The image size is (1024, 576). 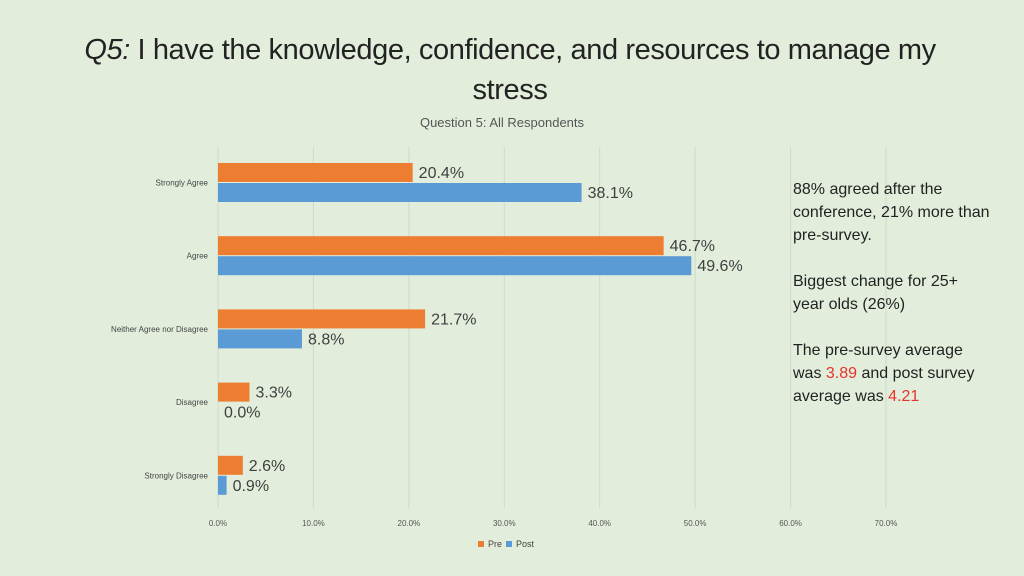 What do you see at coordinates (176, 475) in the screenshot?
I see `y-category-label: Strongly Disagree` at bounding box center [176, 475].